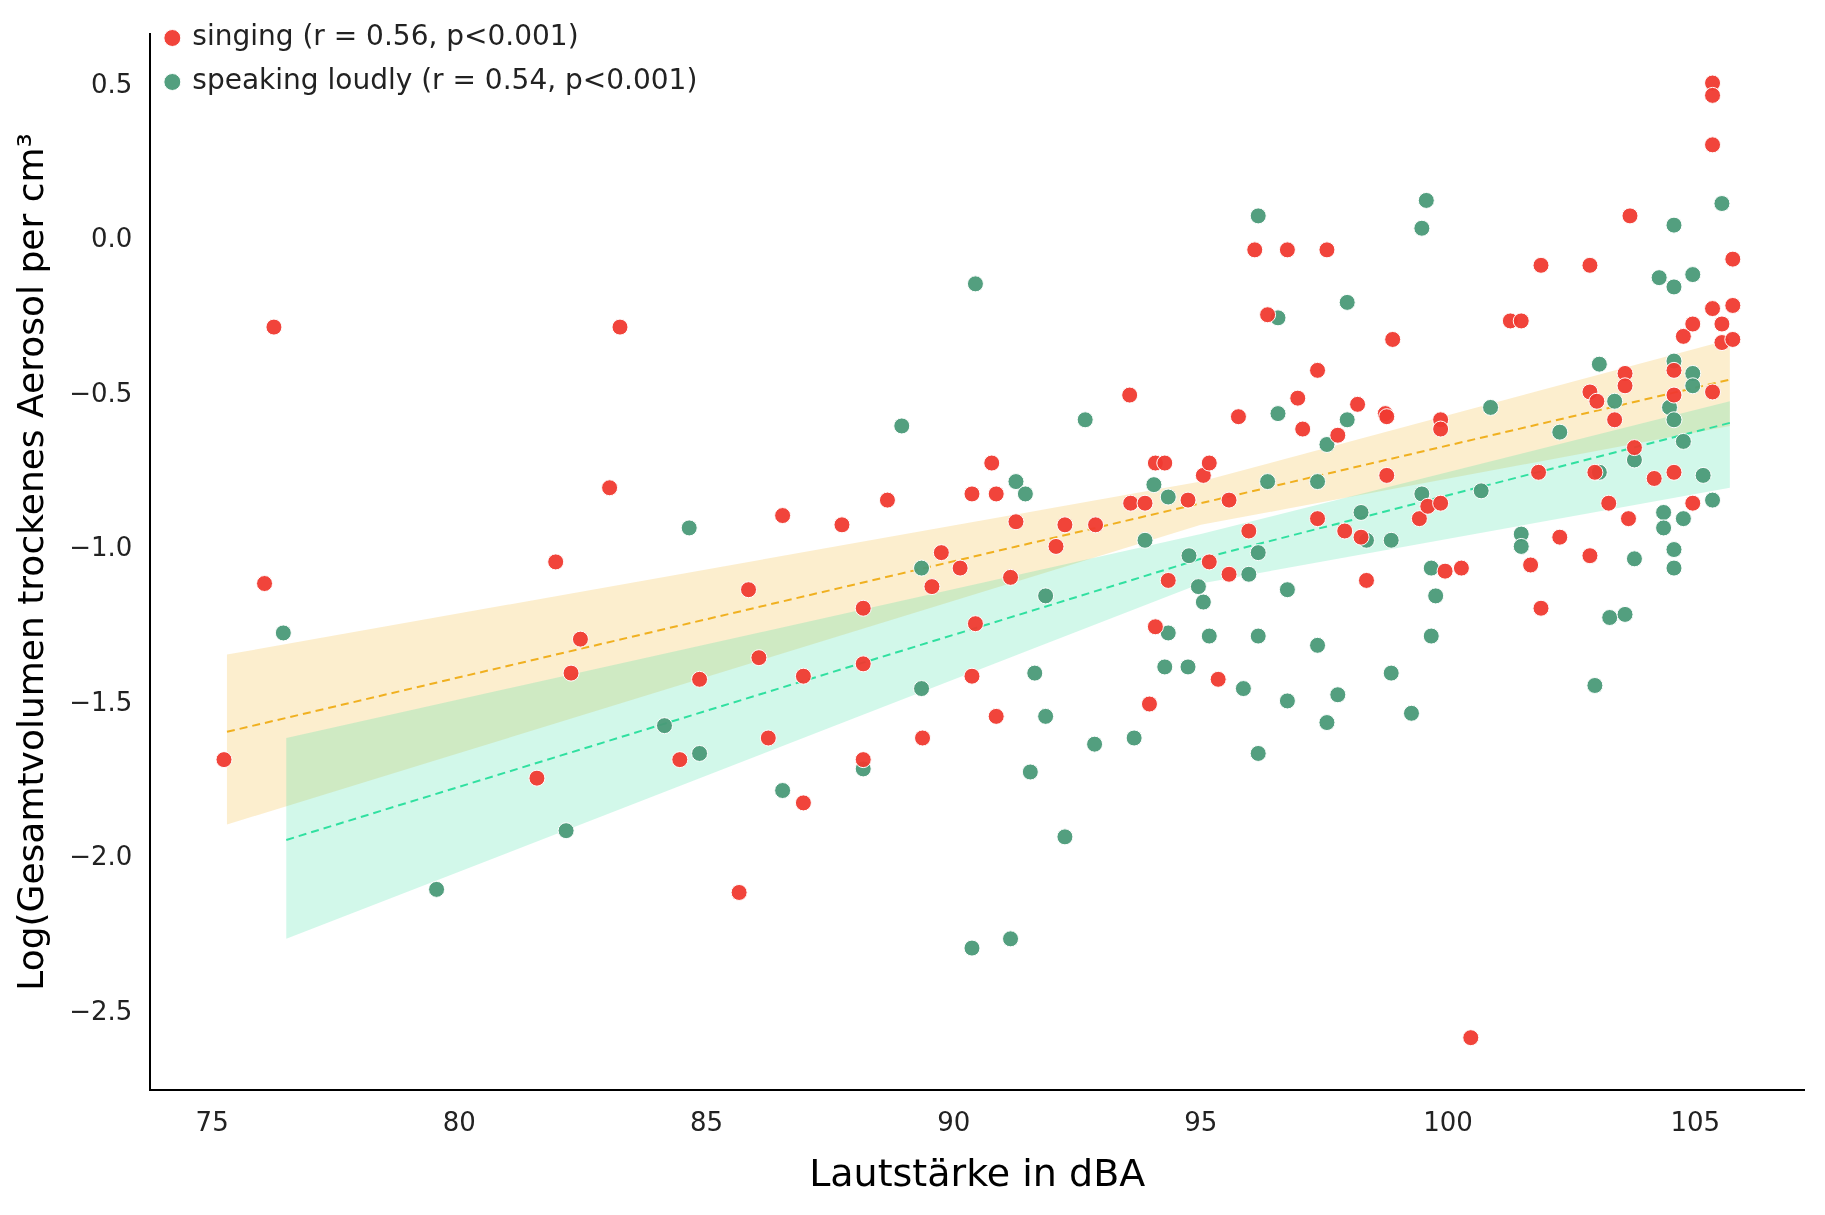  I want to click on legend-label: speaking loudly (r = 0.54, p<0.001), so click(445, 80).